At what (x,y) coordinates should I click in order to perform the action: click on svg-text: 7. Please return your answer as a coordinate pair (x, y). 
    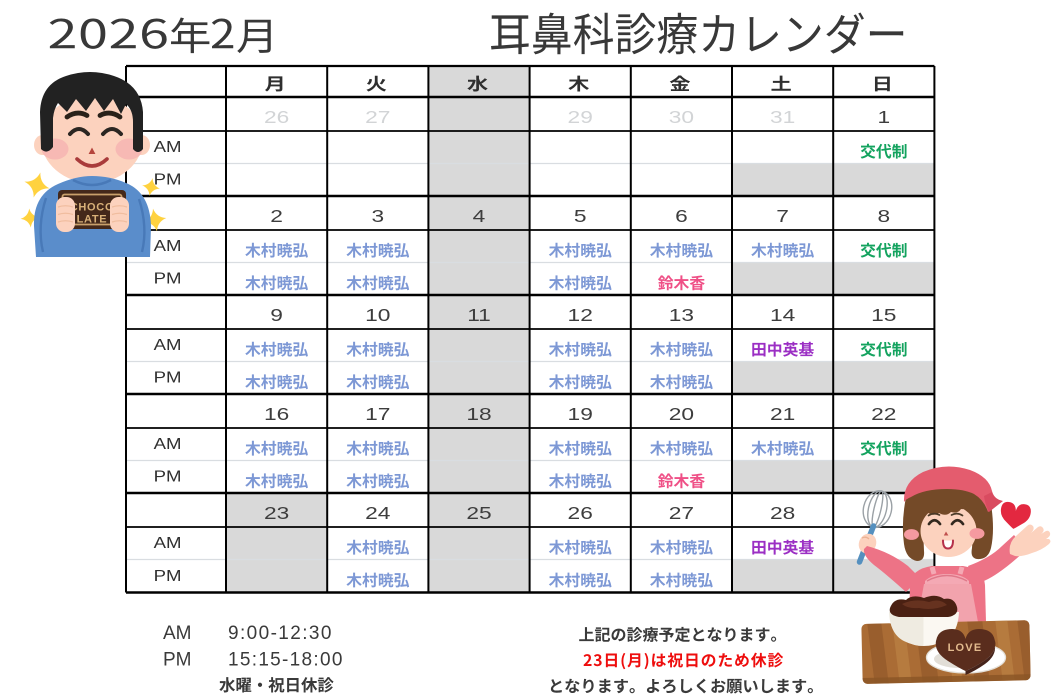
    Looking at the image, I should click on (782, 216).